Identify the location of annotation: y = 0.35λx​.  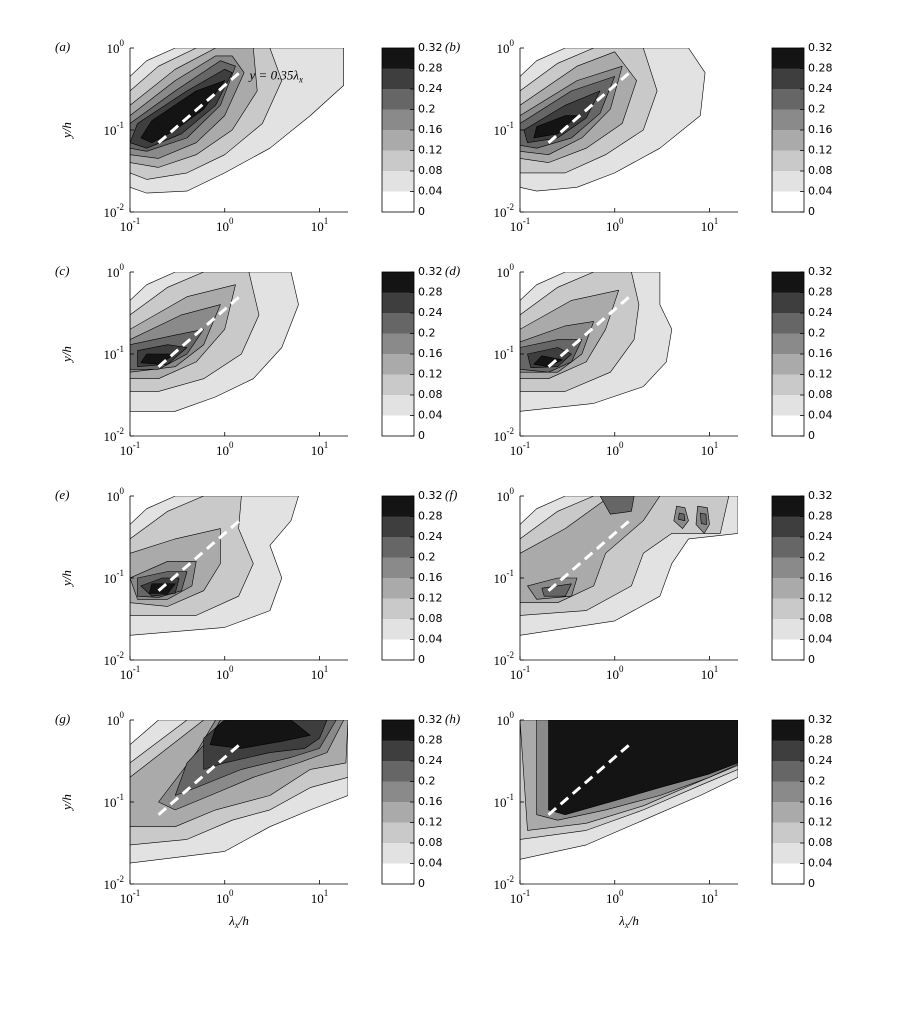
(275, 75).